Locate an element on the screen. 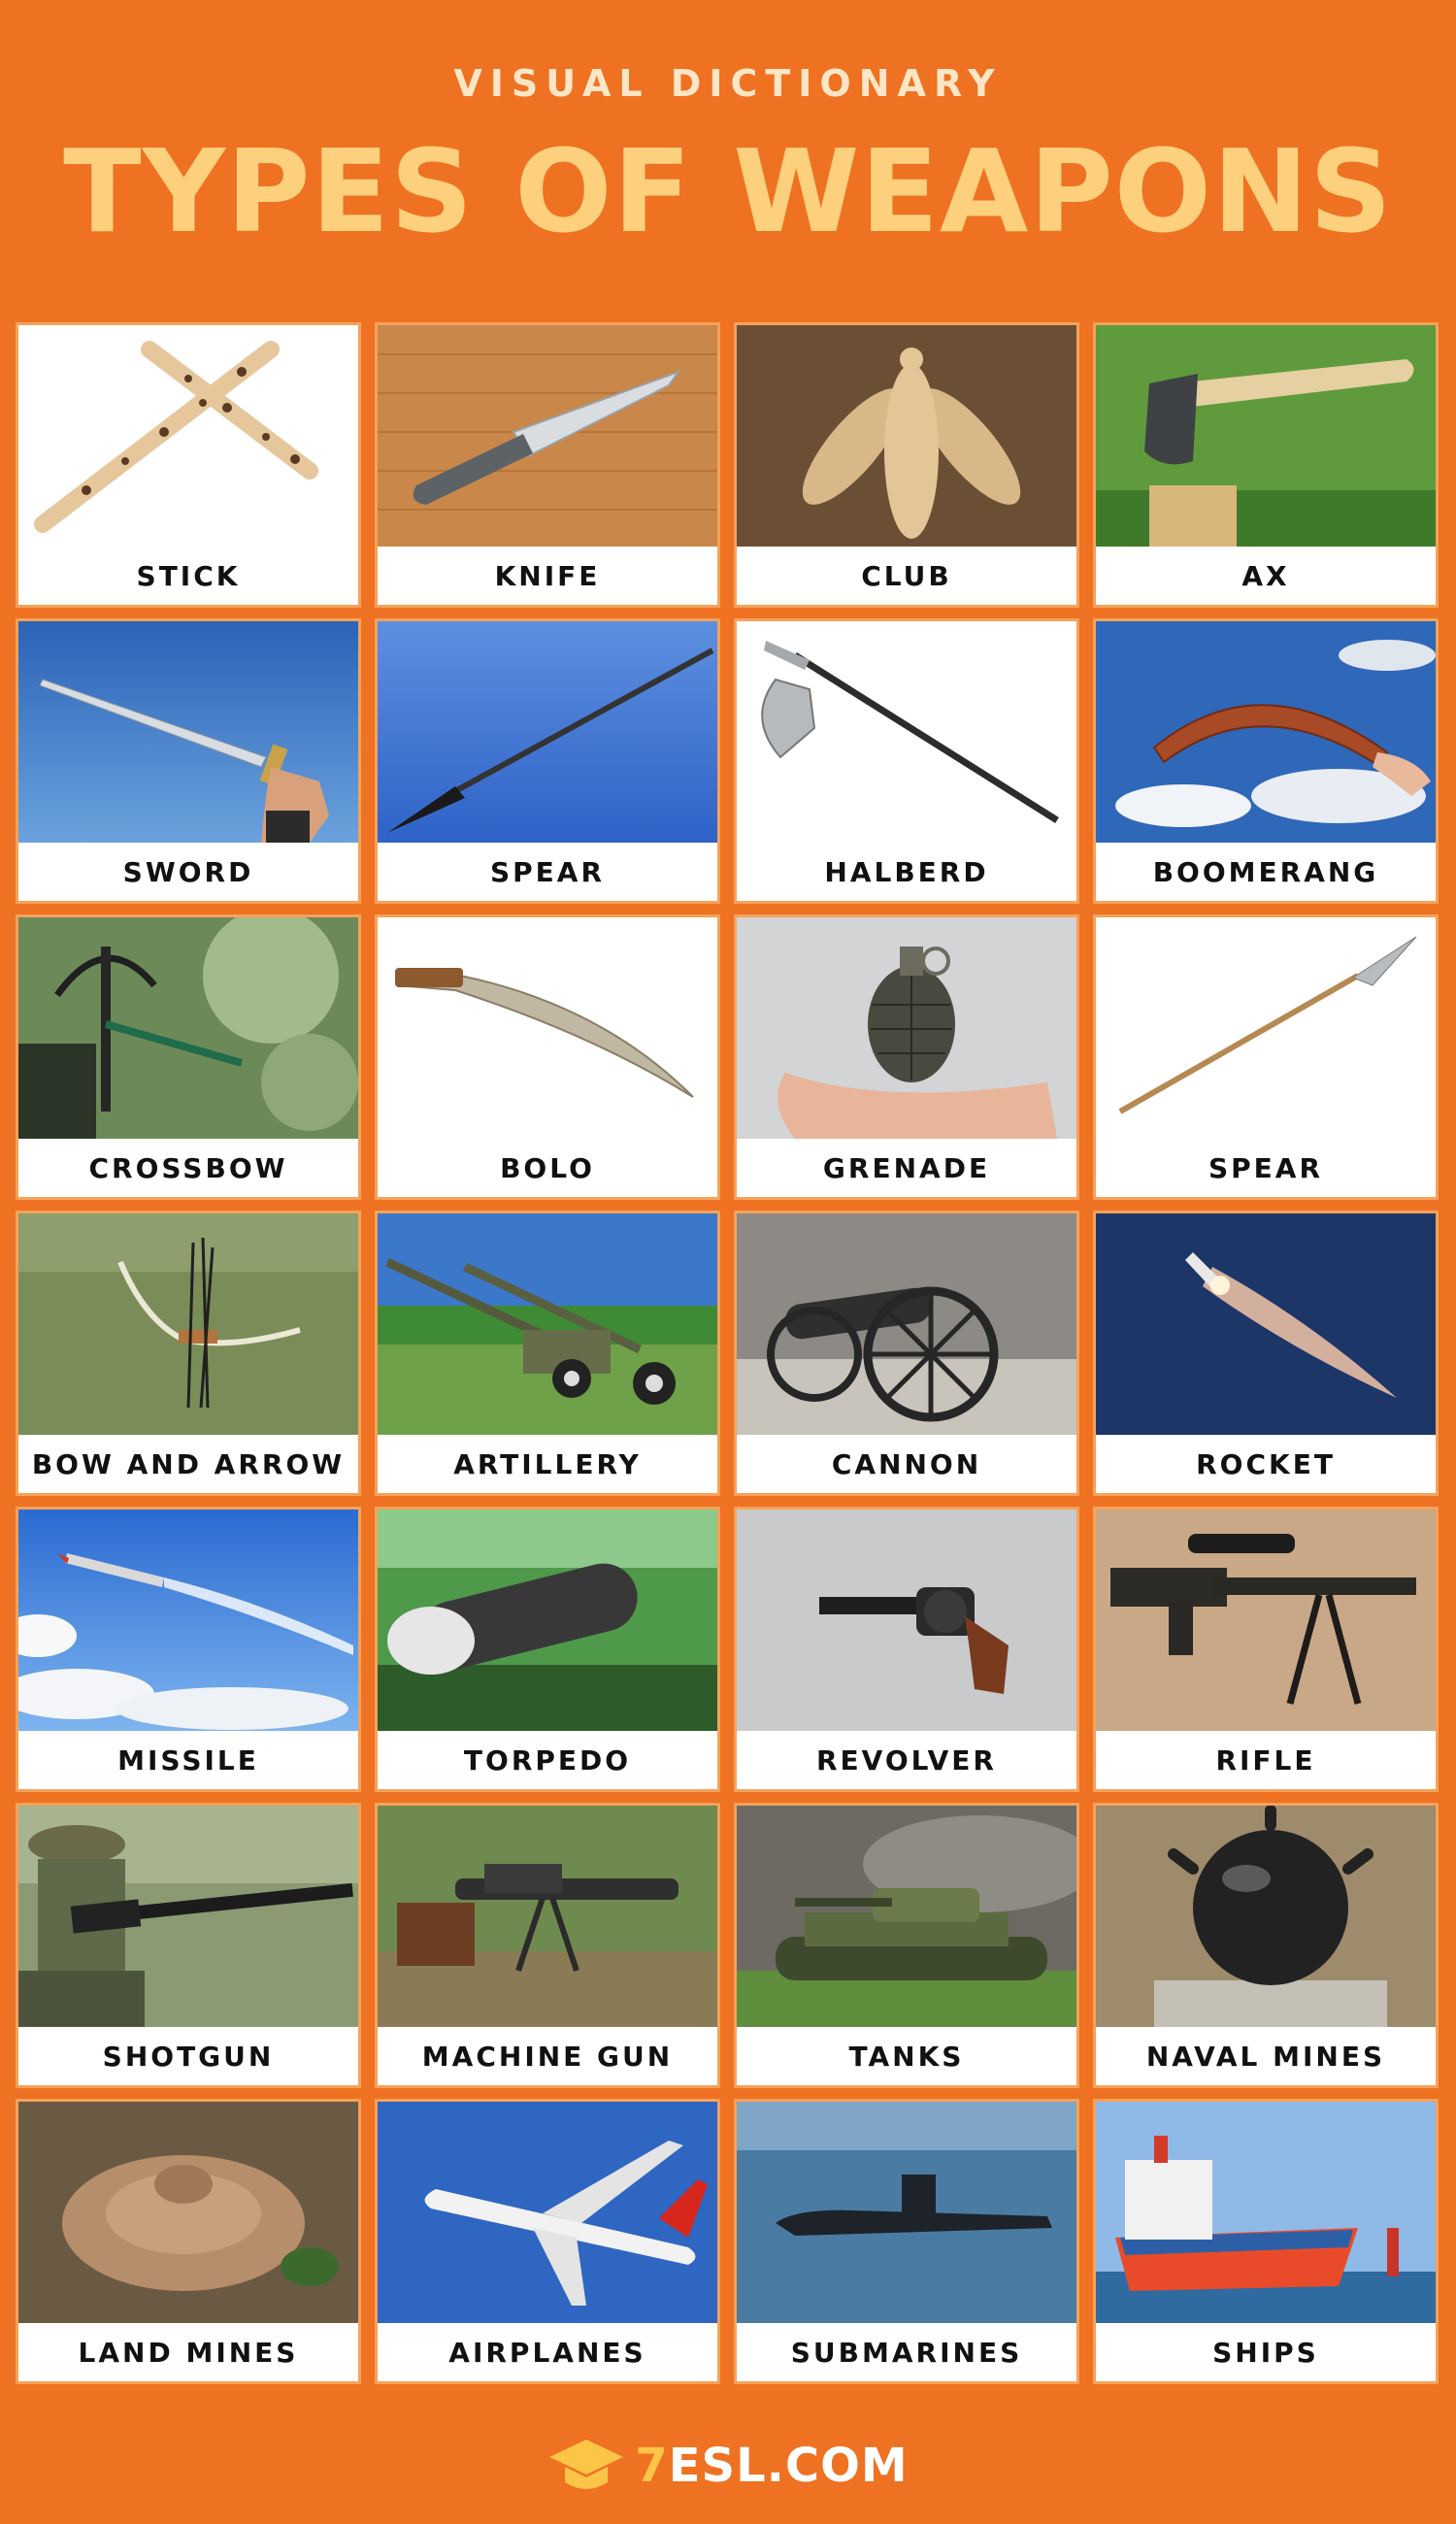  card-knife: KNIFE is located at coordinates (547, 465).